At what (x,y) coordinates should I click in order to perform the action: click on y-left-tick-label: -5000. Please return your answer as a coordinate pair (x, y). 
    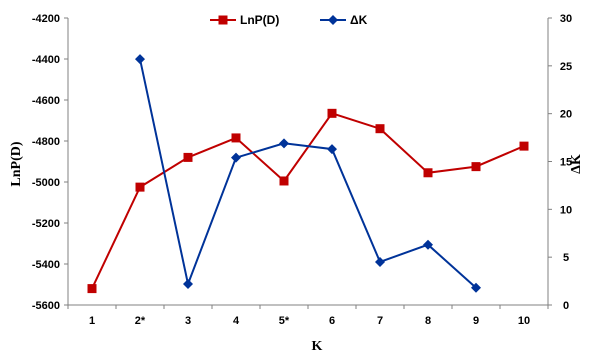
    Looking at the image, I should click on (46, 183).